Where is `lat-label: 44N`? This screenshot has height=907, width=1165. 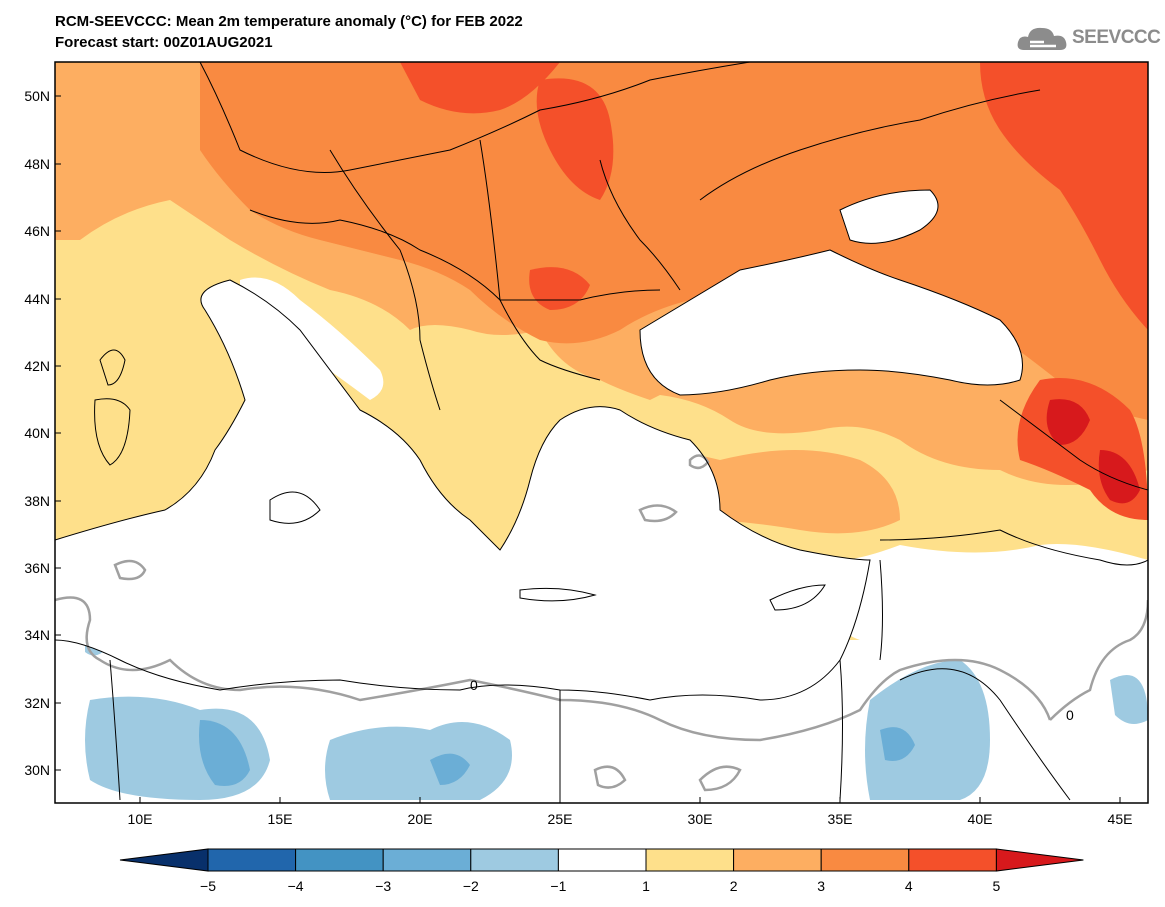
lat-label: 44N is located at coordinates (37, 299).